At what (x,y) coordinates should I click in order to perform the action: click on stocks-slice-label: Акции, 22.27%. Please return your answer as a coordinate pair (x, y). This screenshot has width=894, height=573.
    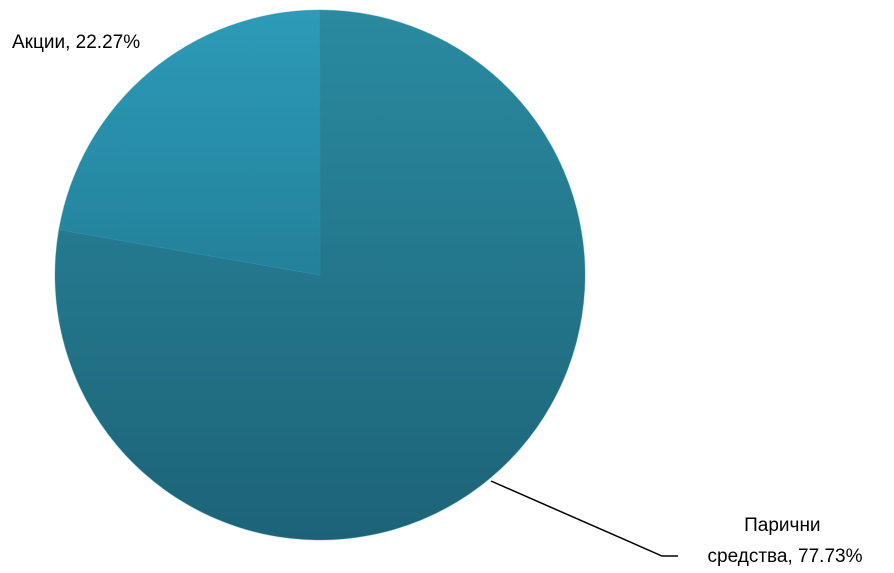
    Looking at the image, I should click on (76, 42).